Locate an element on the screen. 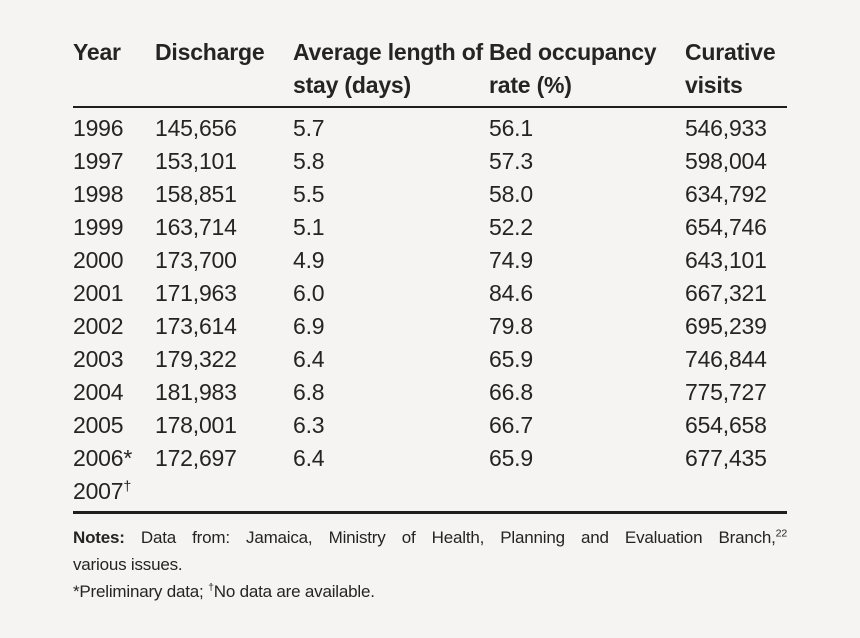 Image resolution: width=860 pixels, height=638 pixels. table-row: 1996 145,656 5.7 56.1 546,933 is located at coordinates (430, 126).